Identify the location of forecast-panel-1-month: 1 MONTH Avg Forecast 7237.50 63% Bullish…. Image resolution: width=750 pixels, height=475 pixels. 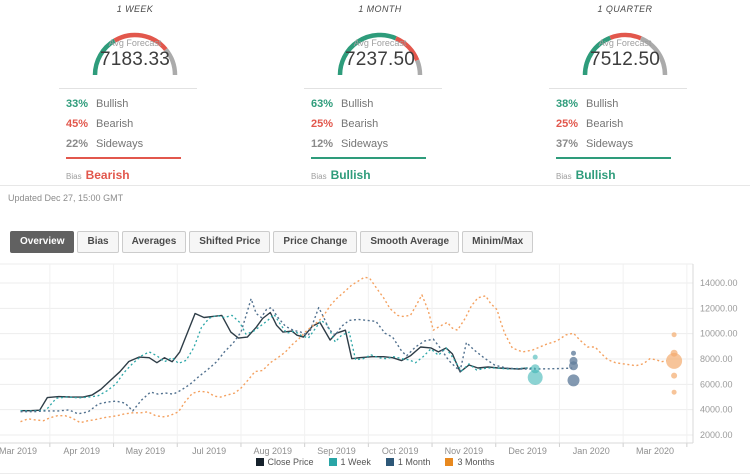
(380, 93).